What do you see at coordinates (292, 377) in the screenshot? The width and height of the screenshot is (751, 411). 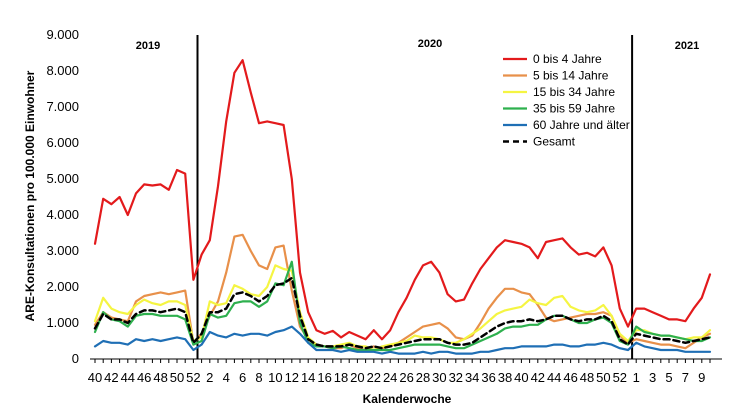 I see `x-tick-label: 12` at bounding box center [292, 377].